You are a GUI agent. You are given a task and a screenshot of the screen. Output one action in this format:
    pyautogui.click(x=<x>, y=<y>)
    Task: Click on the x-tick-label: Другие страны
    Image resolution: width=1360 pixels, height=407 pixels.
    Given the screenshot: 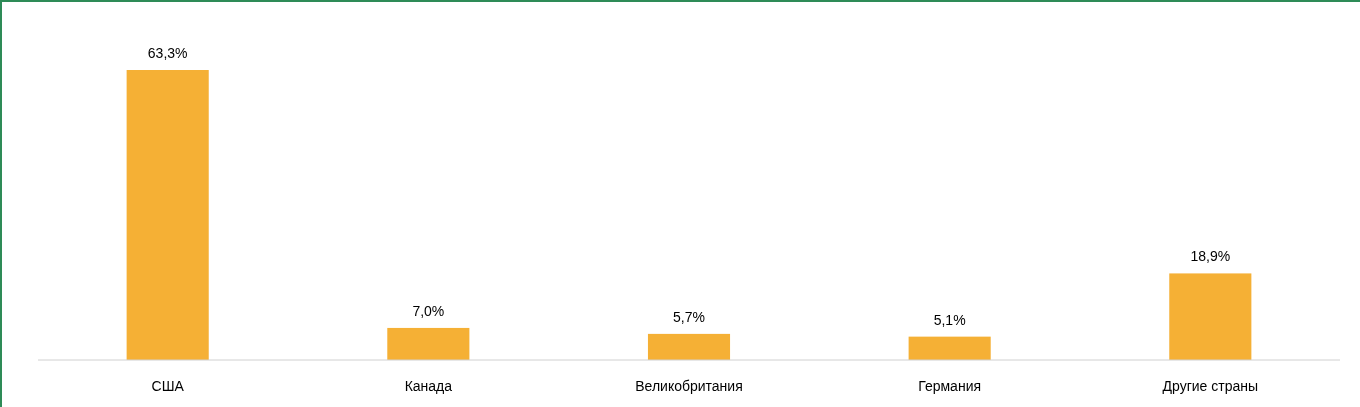 What is the action you would take?
    pyautogui.click(x=1210, y=386)
    